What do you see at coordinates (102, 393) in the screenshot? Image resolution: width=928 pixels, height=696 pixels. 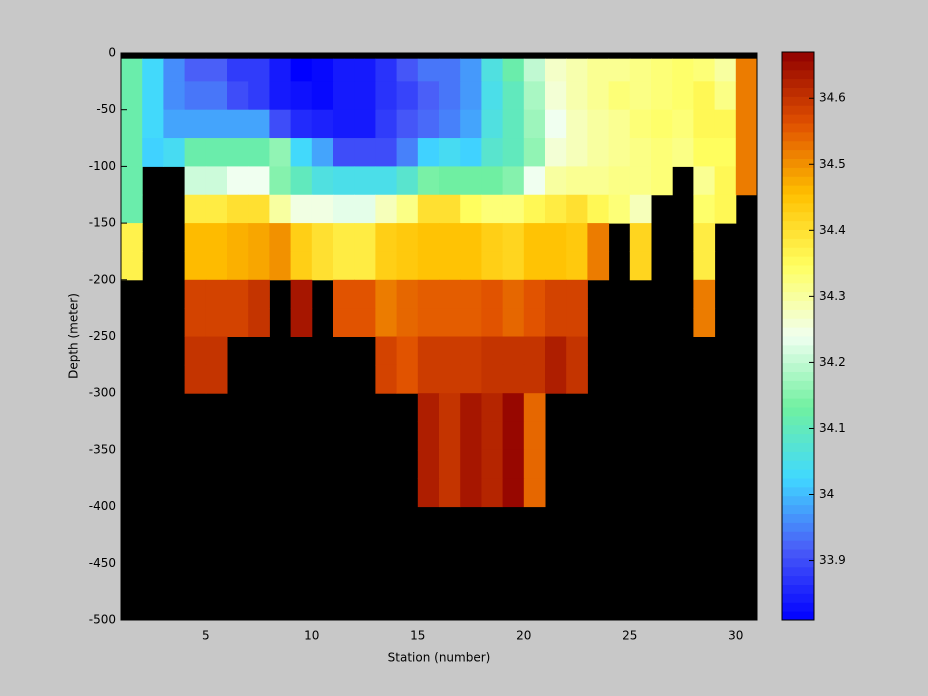 I see `y-tick-label: -300` at bounding box center [102, 393].